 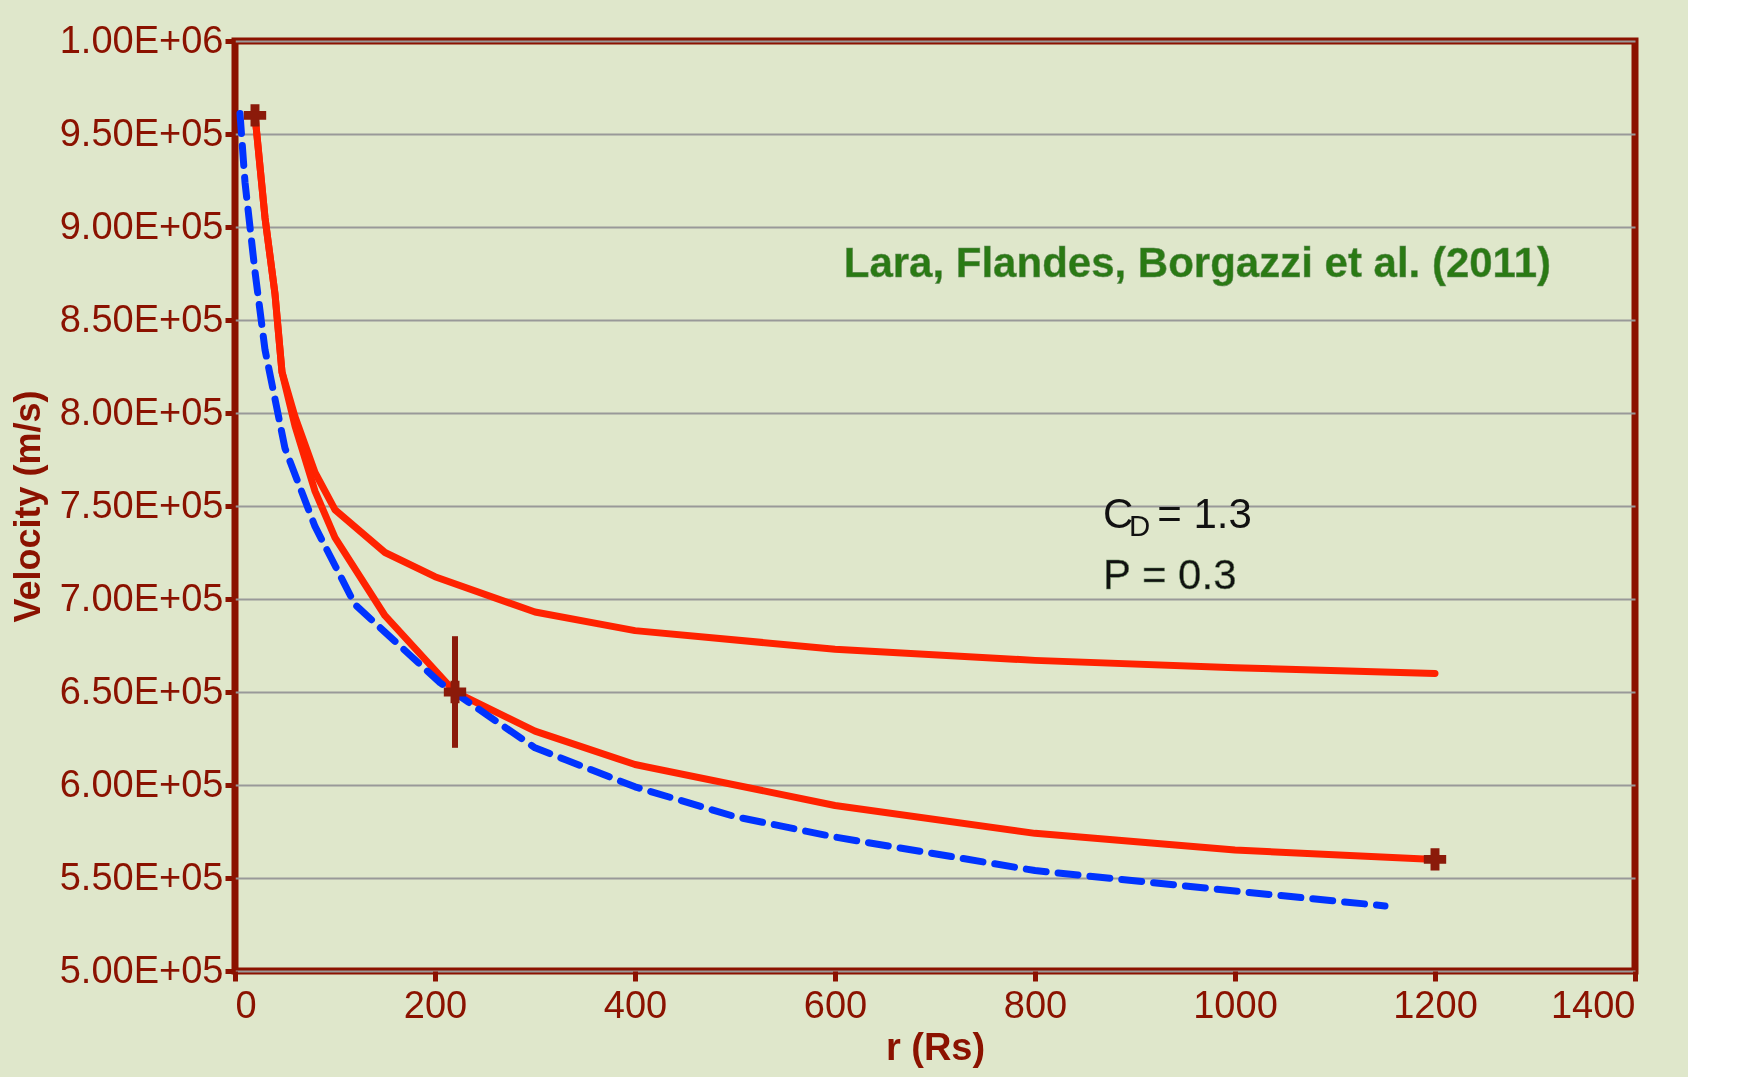 What do you see at coordinates (141, 504) in the screenshot?
I see `y-tick-label: 7.50E+05` at bounding box center [141, 504].